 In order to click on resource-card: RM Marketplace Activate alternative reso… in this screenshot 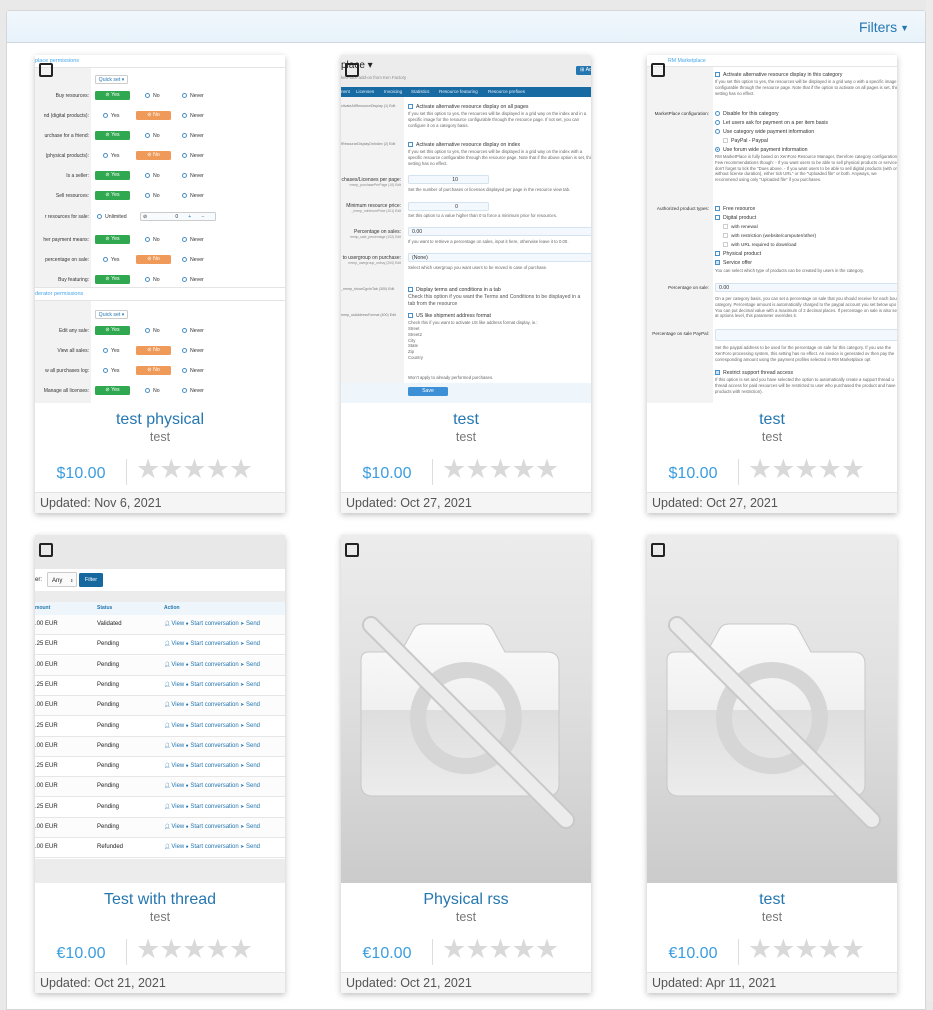, I will do `click(772, 284)`.